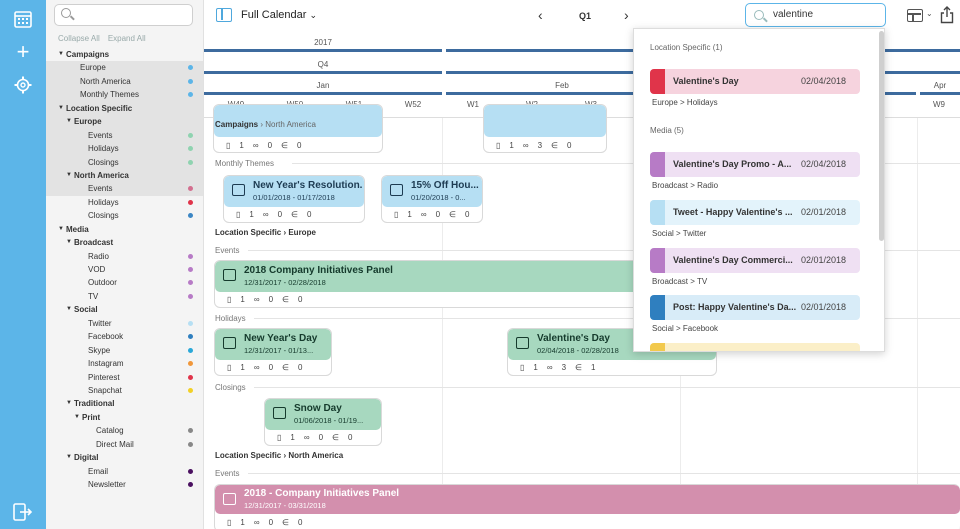  I want to click on expand-all-link: Expand All, so click(126, 38).